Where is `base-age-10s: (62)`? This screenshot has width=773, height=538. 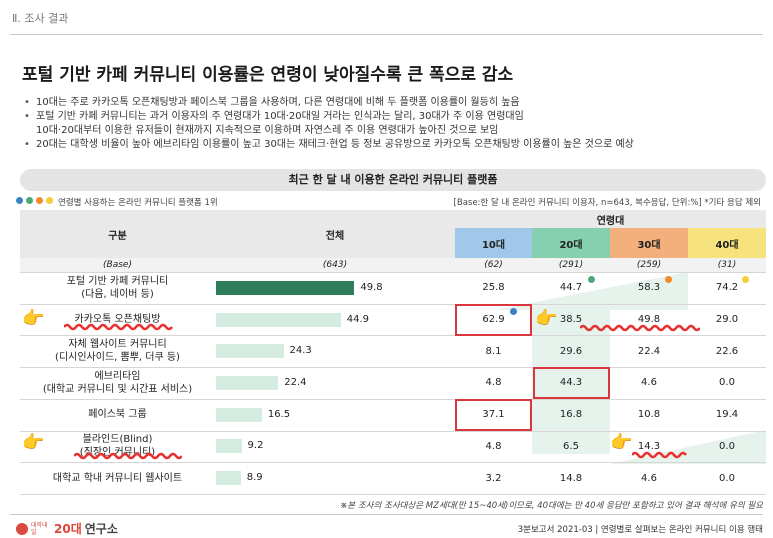
base-age-10s: (62) is located at coordinates (493, 265).